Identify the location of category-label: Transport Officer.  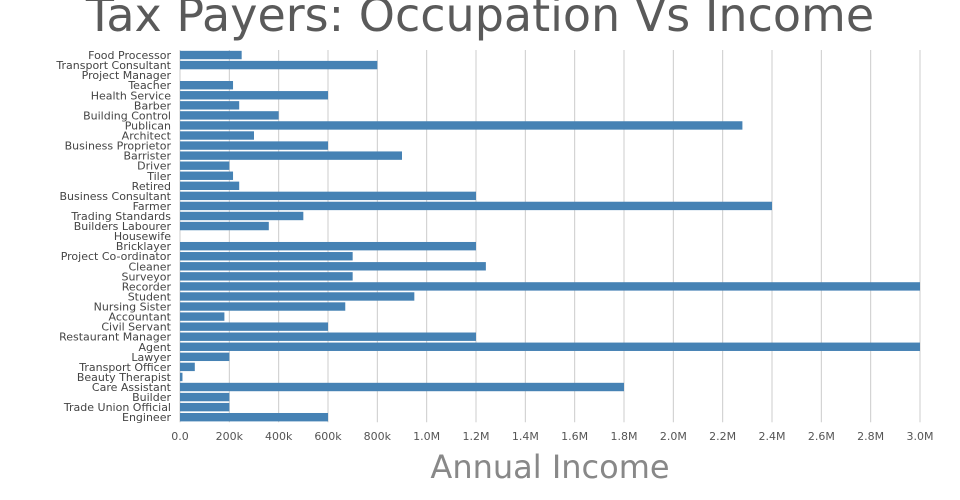
(124, 367).